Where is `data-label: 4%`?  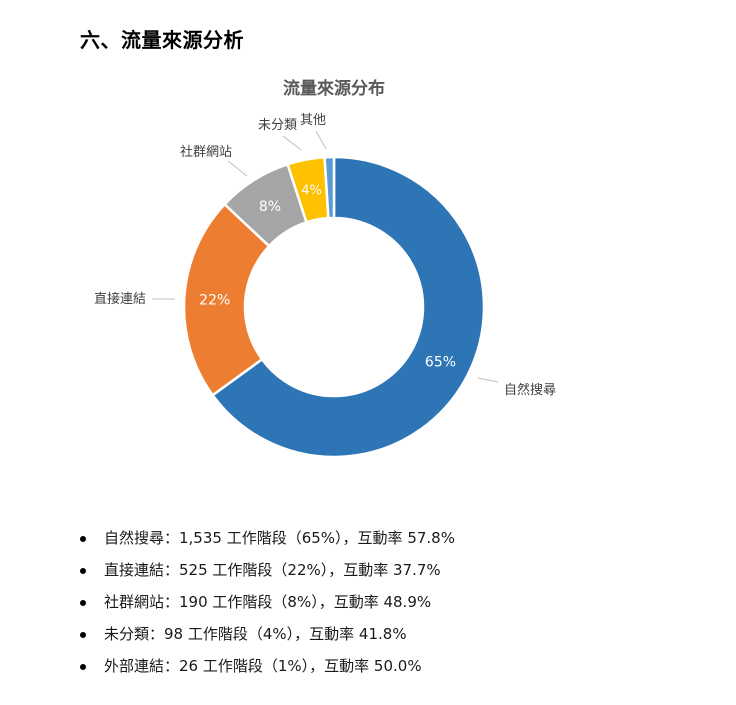 data-label: 4% is located at coordinates (311, 191).